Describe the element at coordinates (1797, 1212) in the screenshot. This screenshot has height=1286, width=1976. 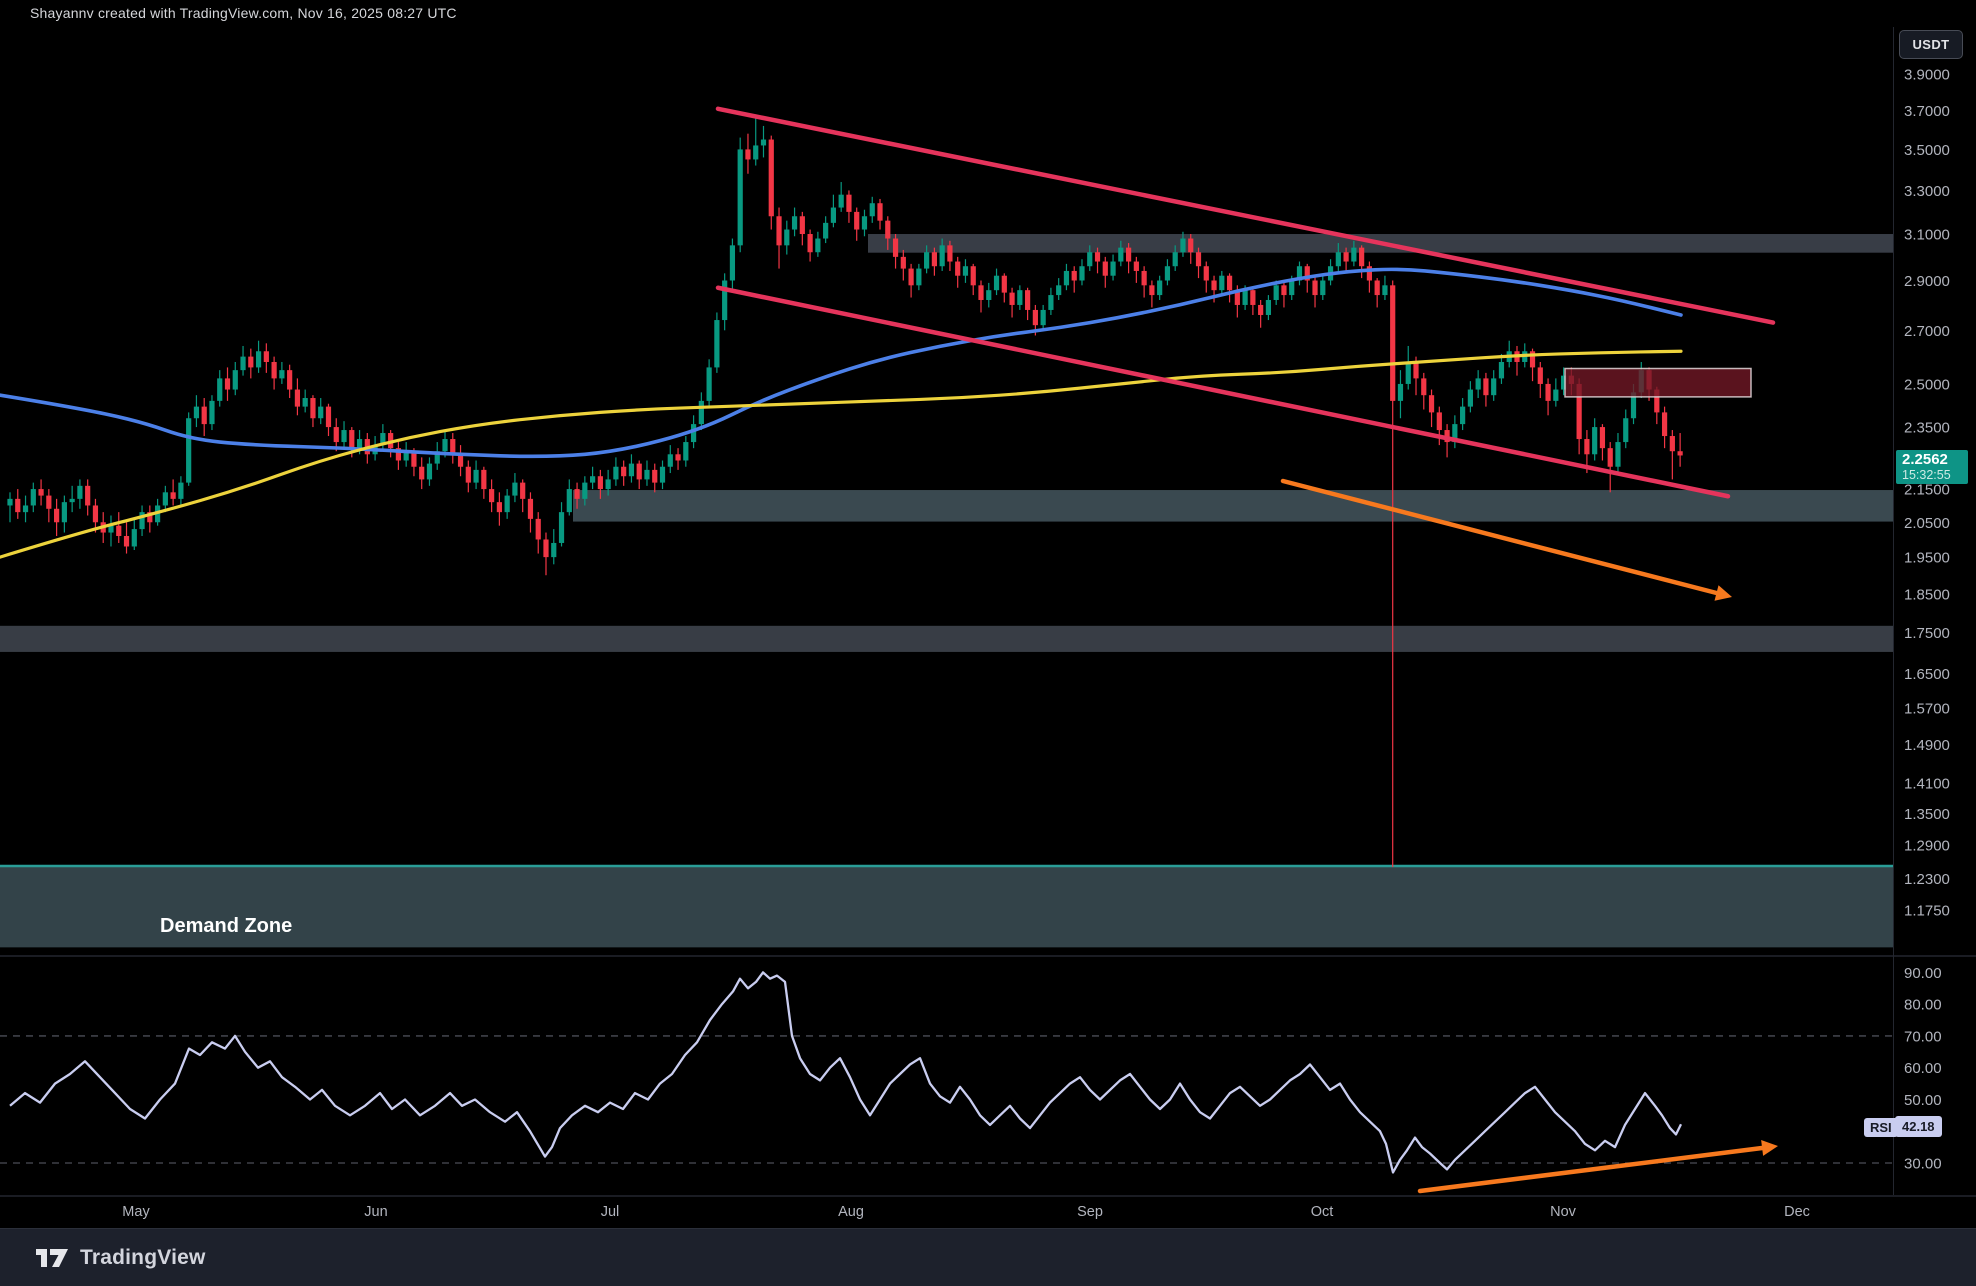
I see `time-axis-label-dec: Dec` at that location.